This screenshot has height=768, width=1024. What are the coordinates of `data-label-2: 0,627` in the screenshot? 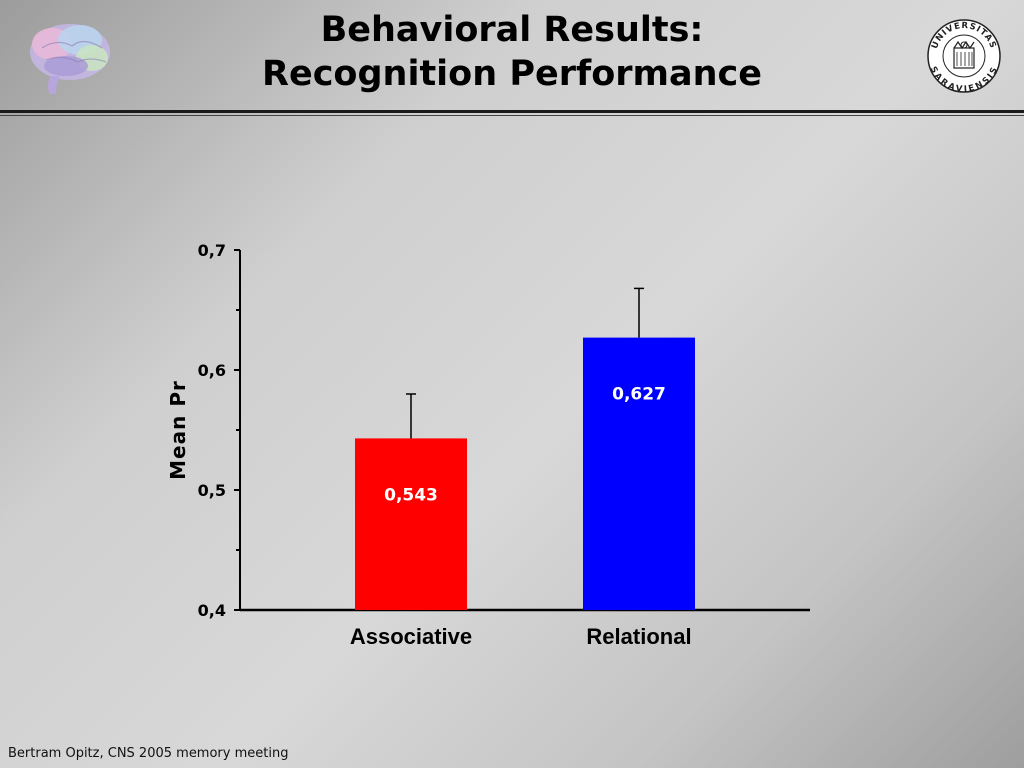 It's located at (639, 395).